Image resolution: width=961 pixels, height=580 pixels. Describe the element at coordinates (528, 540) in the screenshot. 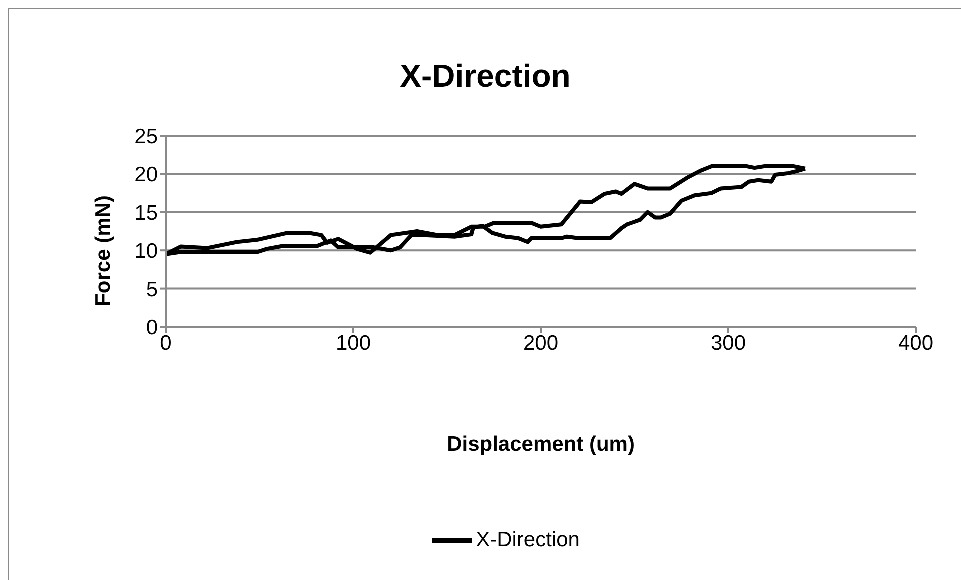

I see `legend-label: X-Direction` at that location.